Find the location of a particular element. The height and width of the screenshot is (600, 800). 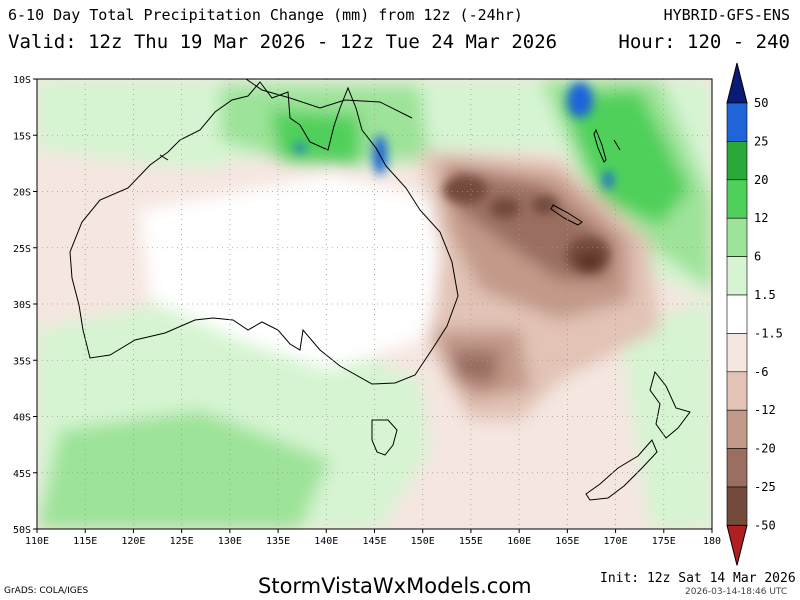

lon-label: 135E is located at coordinates (278, 541).